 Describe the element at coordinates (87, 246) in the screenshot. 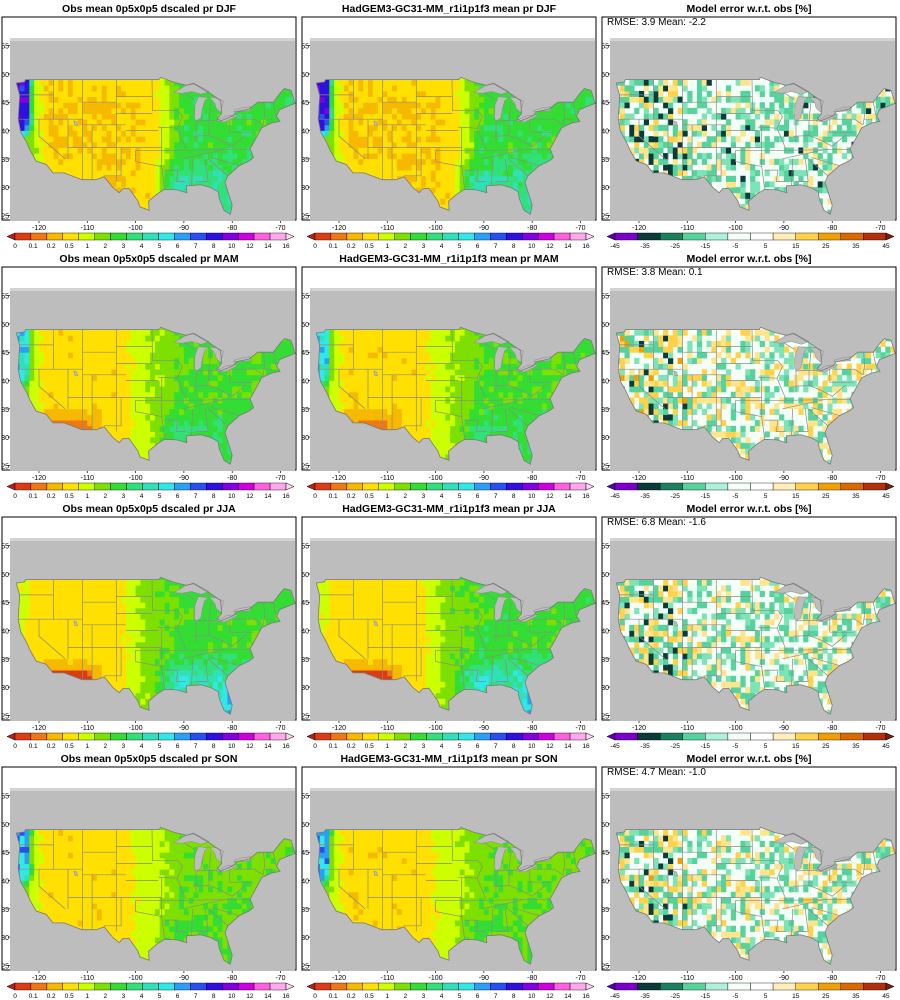

I see `colorbar-label: 1` at that location.